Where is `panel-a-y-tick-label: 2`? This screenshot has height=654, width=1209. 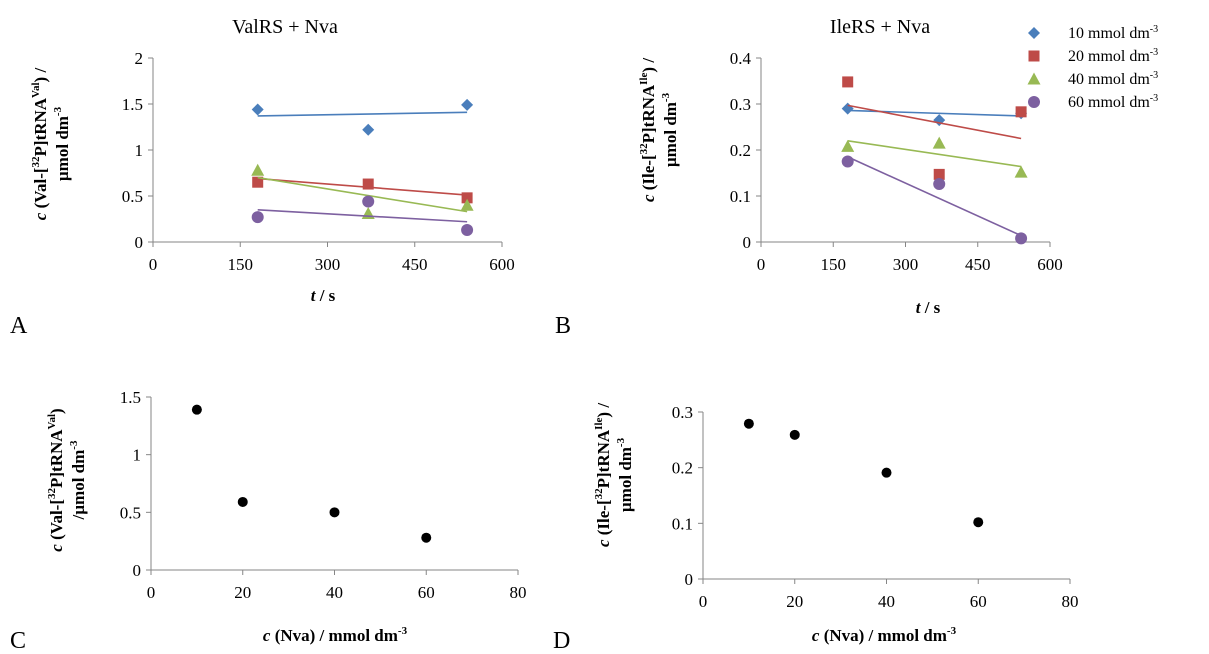 panel-a-y-tick-label: 2 is located at coordinates (139, 58).